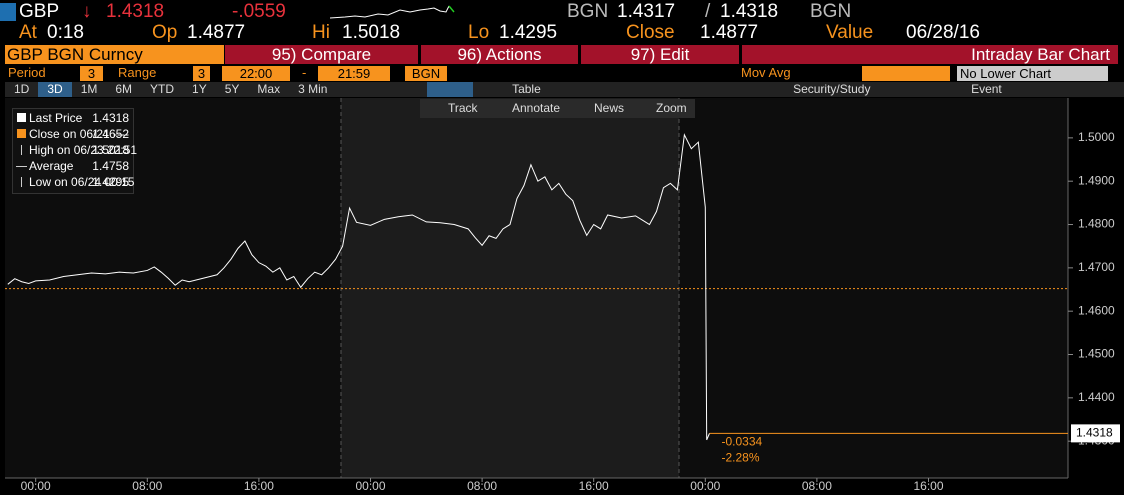 The height and width of the screenshot is (495, 1124). I want to click on param-label: Period, so click(27, 72).